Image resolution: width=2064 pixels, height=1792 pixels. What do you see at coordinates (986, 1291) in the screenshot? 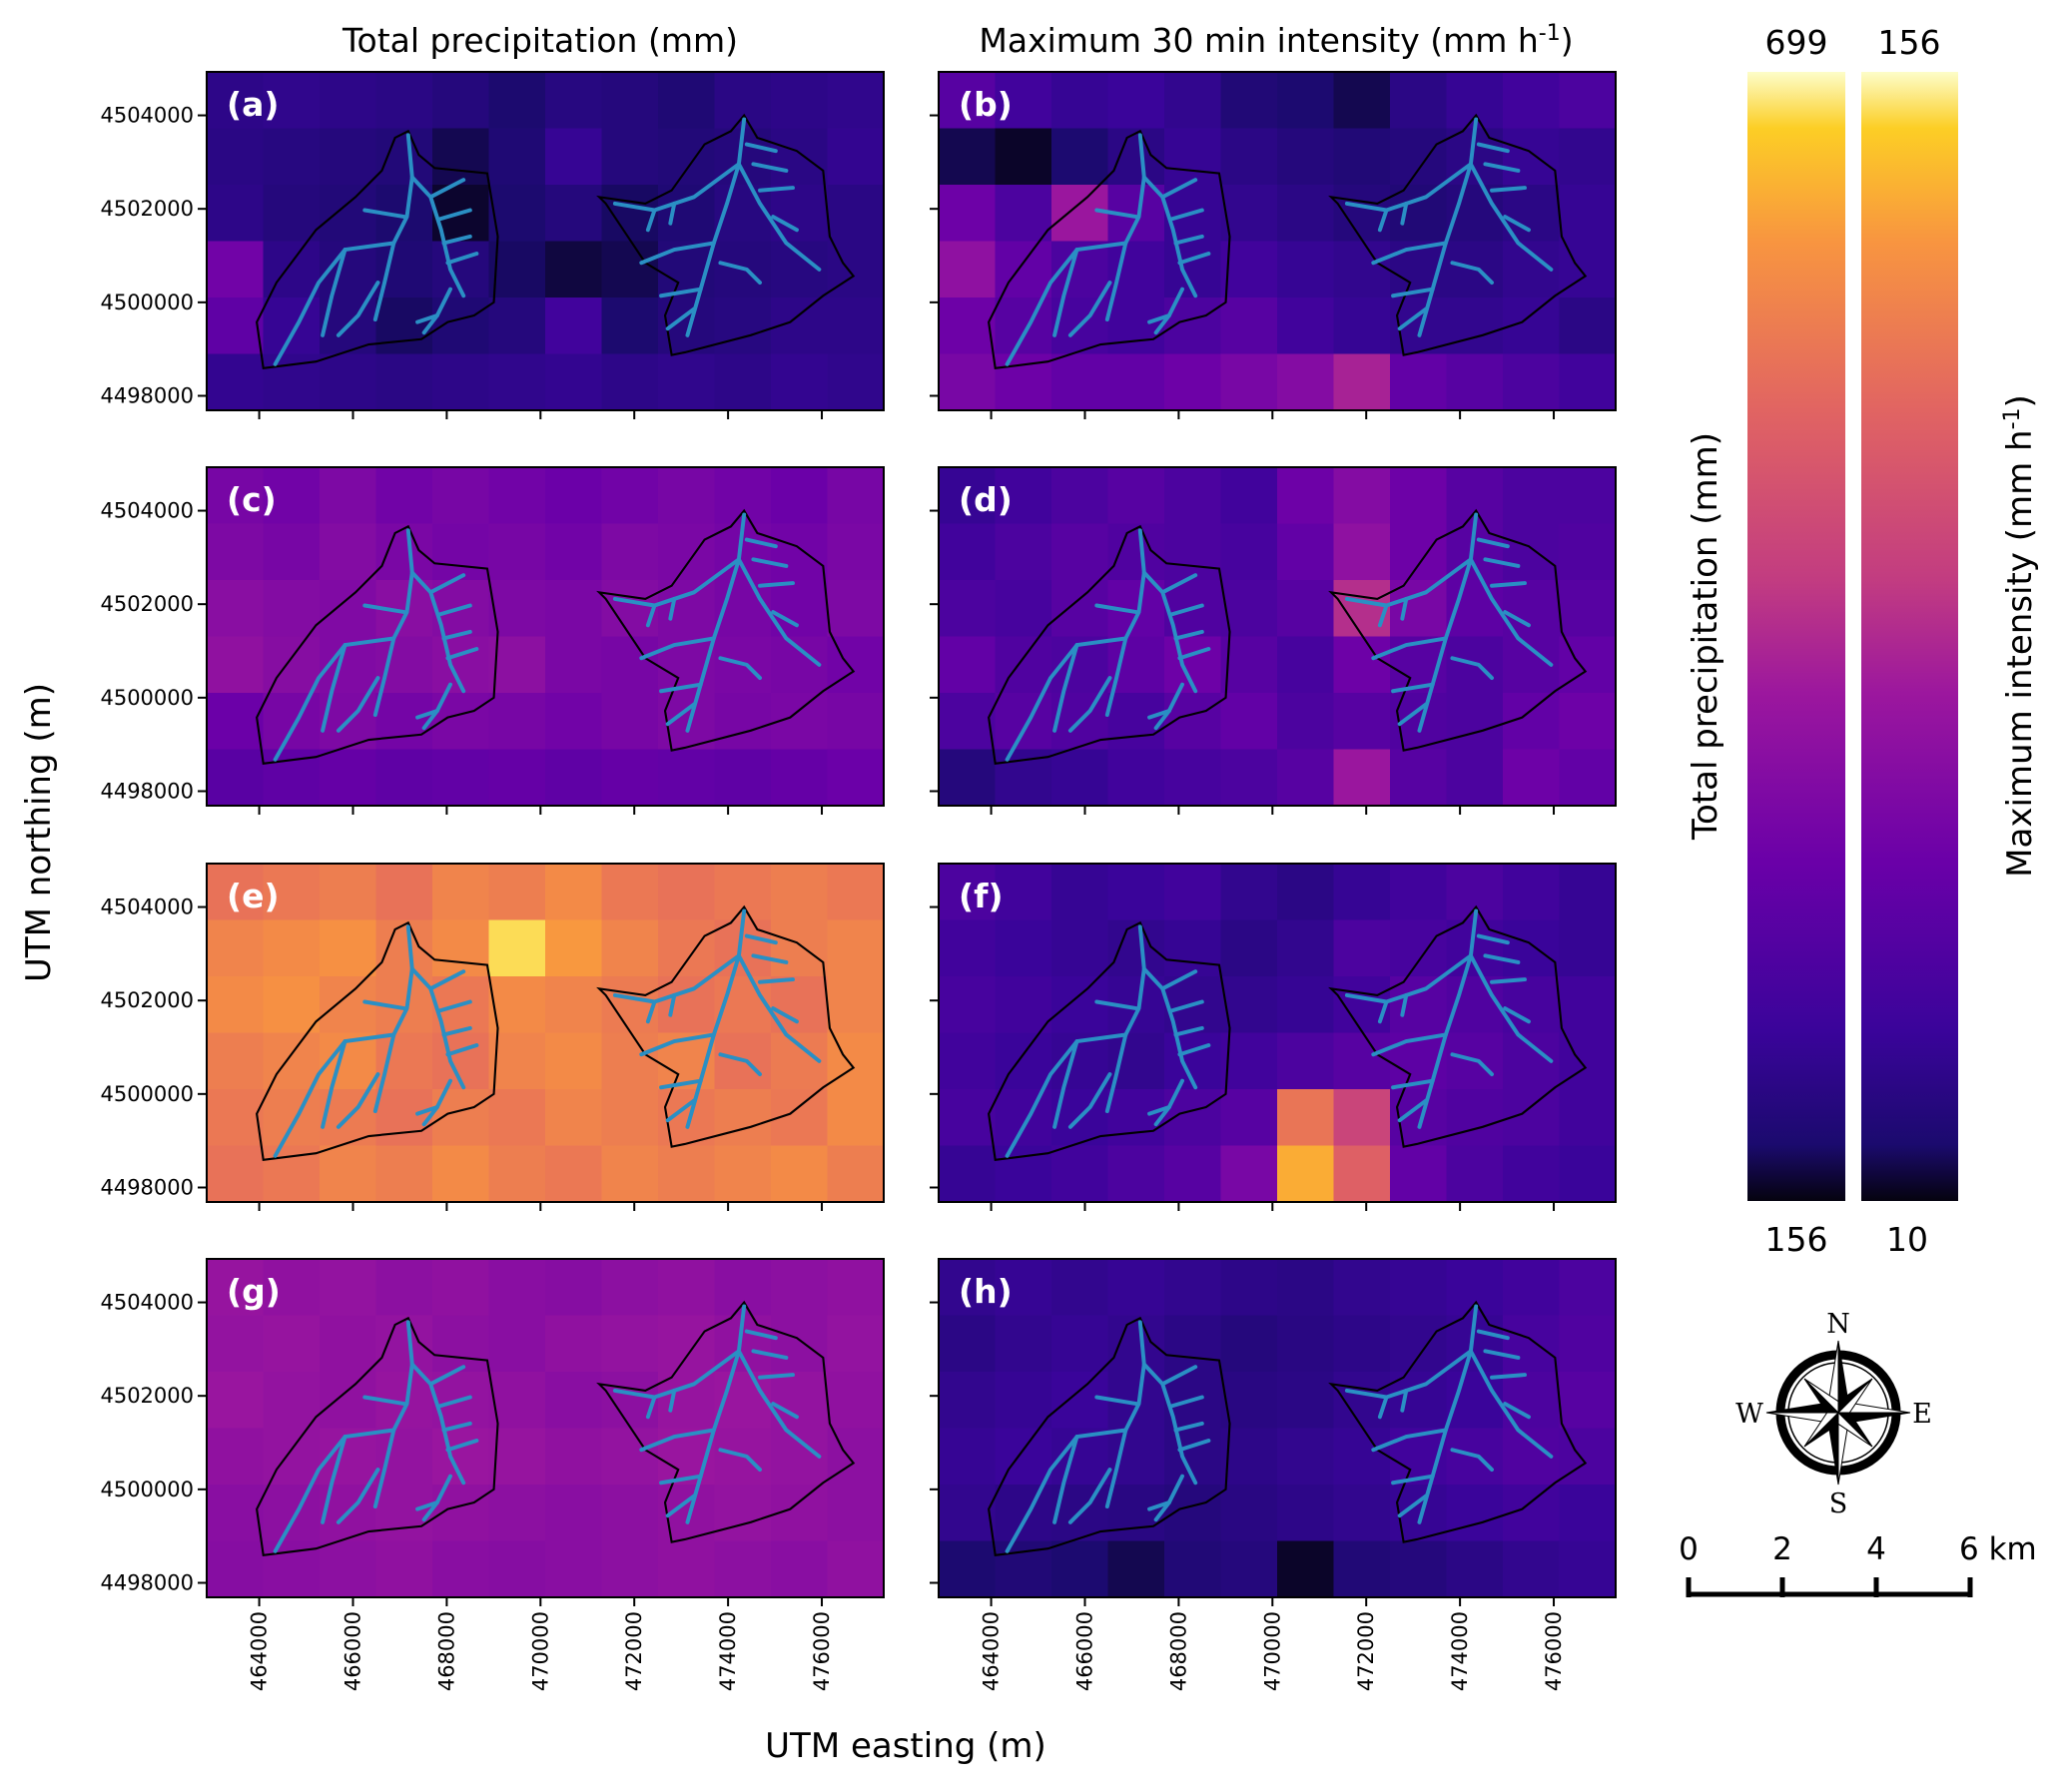
I see `panel-label: (h)` at bounding box center [986, 1291].